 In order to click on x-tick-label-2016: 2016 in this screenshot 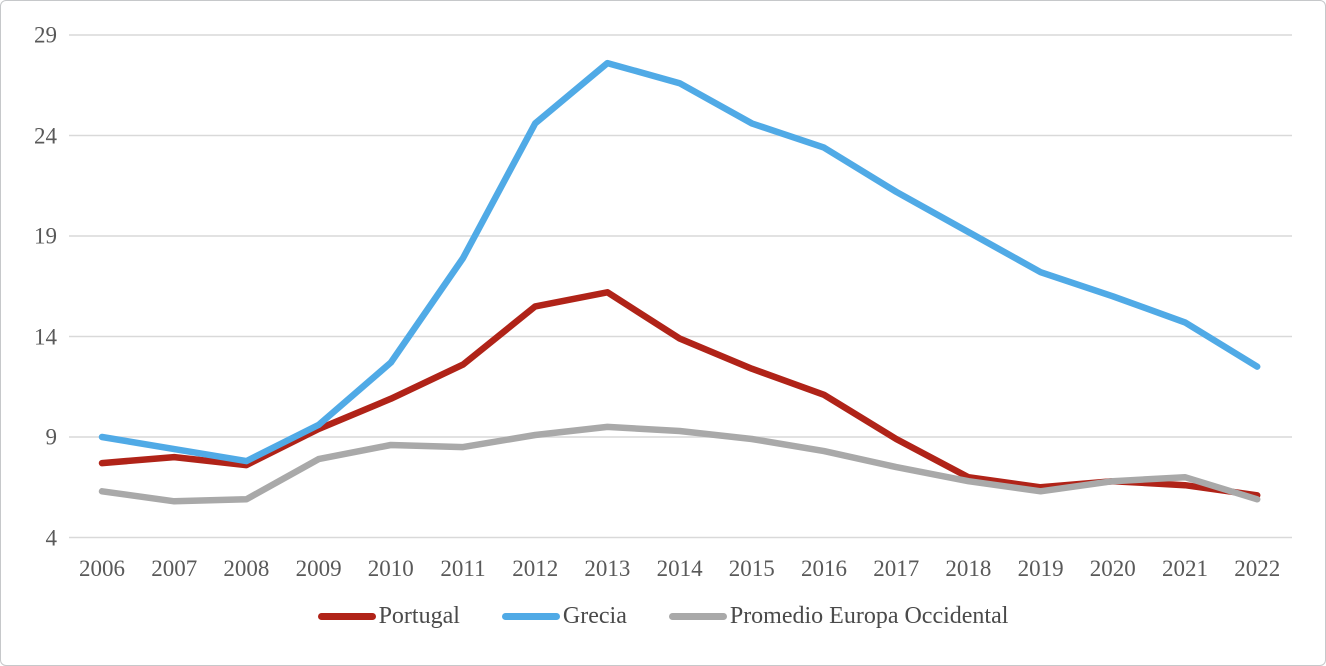, I will do `click(824, 568)`.